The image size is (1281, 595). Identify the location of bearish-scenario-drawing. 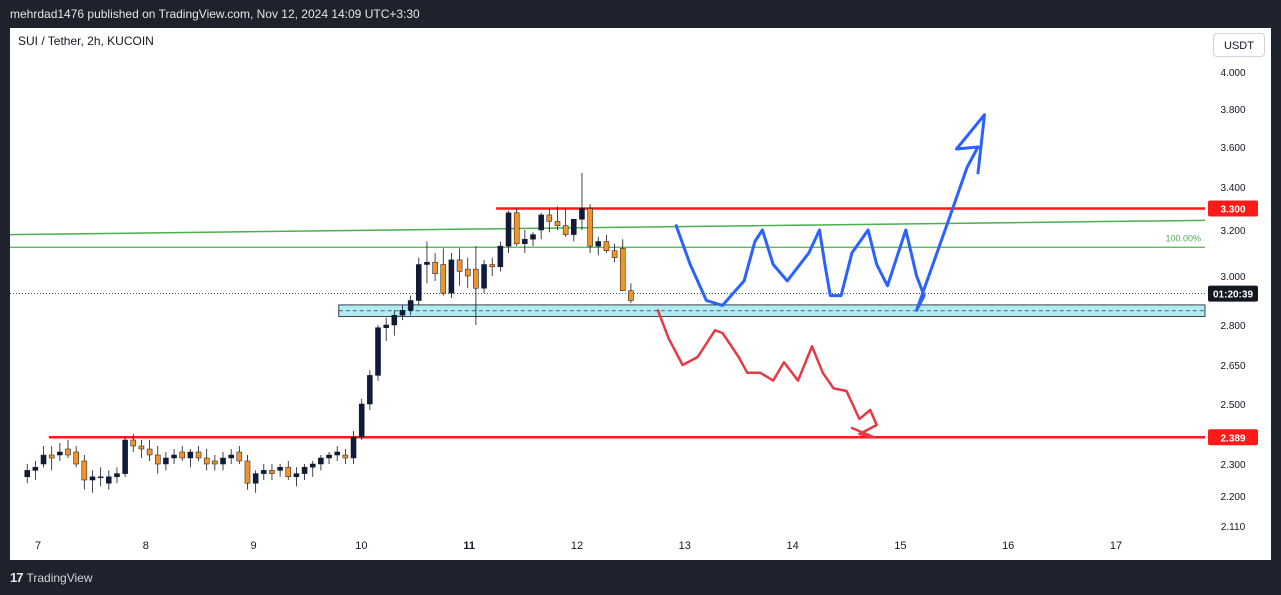
(767, 374).